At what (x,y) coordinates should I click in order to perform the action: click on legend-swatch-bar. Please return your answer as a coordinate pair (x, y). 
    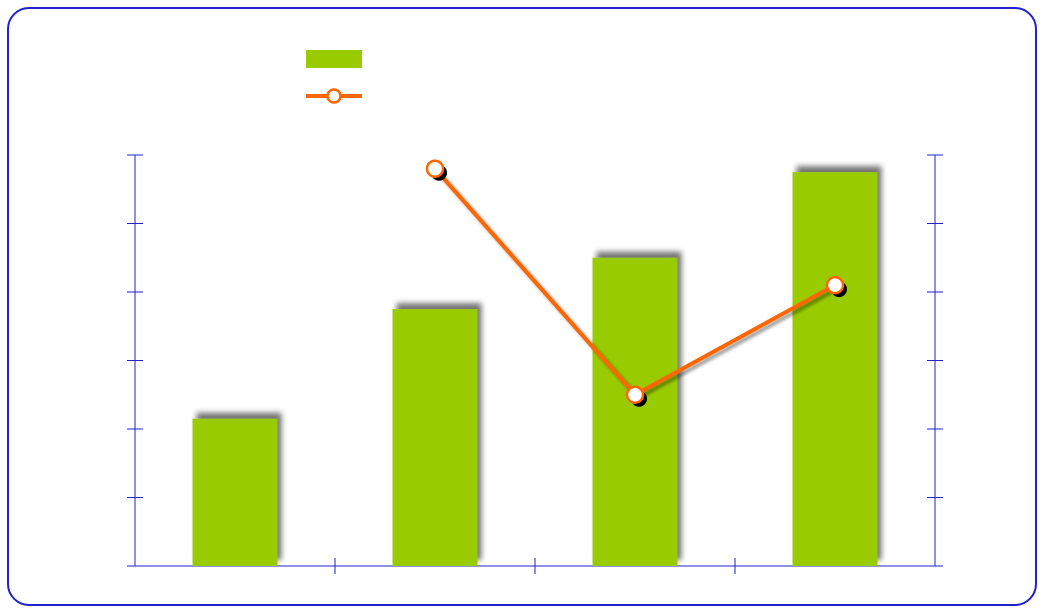
    Looking at the image, I should click on (334, 59).